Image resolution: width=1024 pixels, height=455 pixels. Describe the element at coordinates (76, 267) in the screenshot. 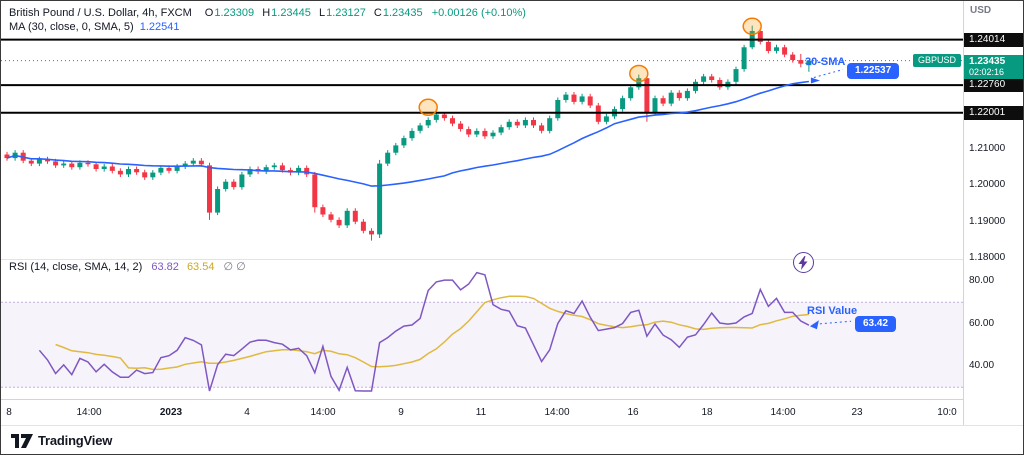

I see `rsi-indicator-label: RSI (14, close, SMA, 14, 2)` at that location.